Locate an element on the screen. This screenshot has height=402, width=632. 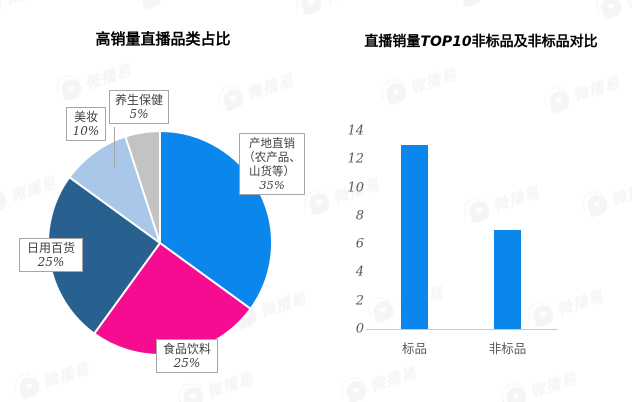
y-axis-tick-label: 10 is located at coordinates (355, 188).